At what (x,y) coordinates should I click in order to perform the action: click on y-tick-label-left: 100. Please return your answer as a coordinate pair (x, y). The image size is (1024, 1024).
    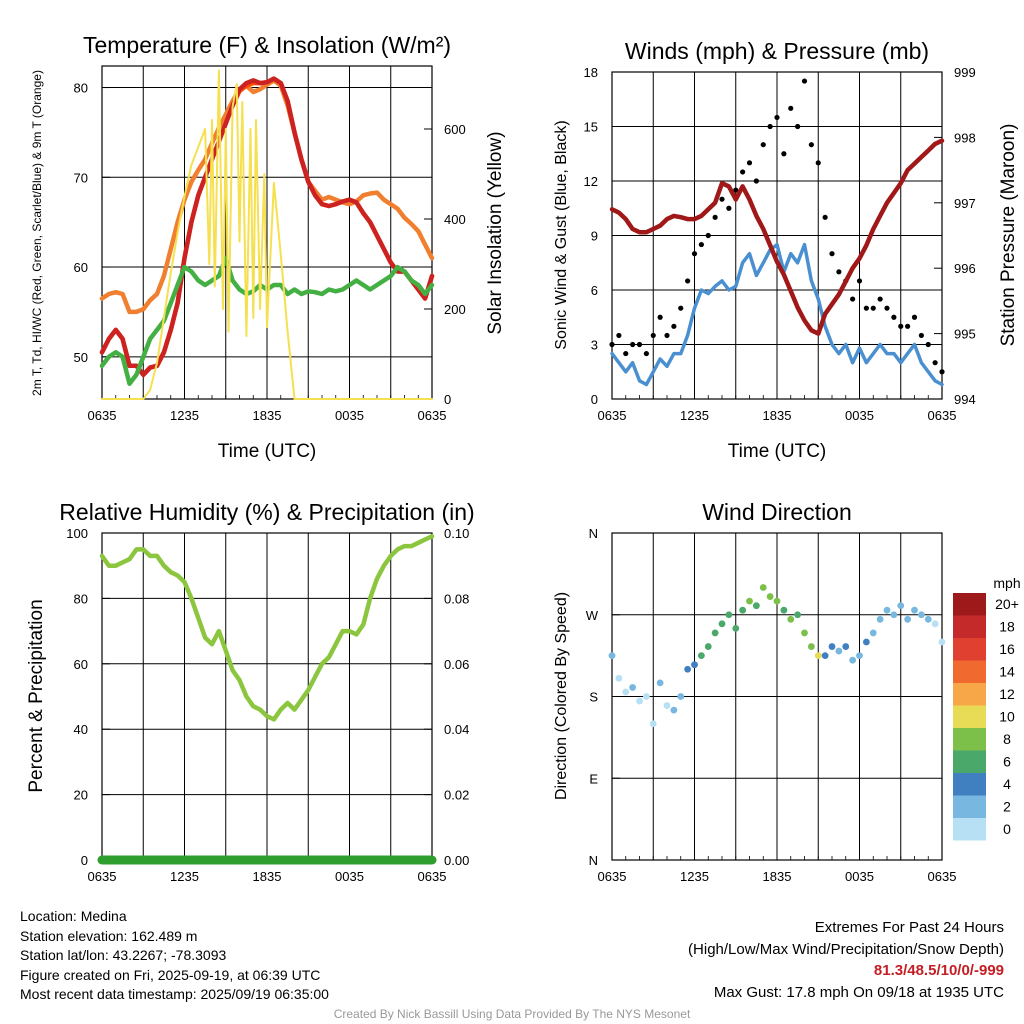
    Looking at the image, I should click on (77, 533).